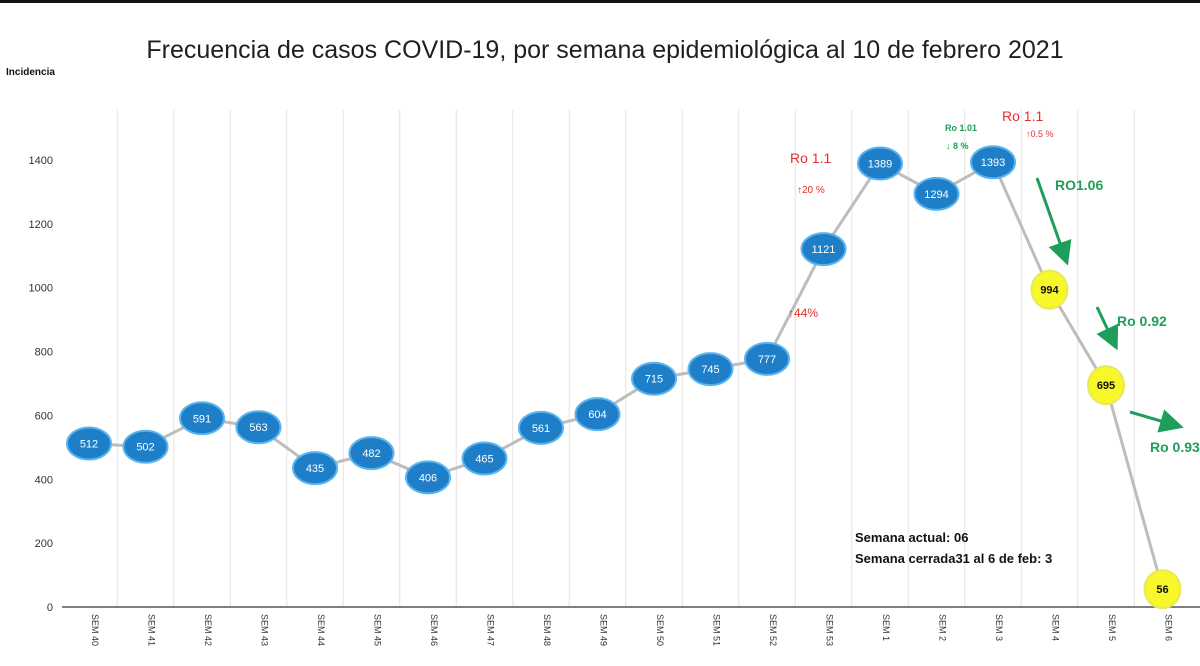 The image size is (1200, 666). What do you see at coordinates (491, 630) in the screenshot?
I see `x-tick-label: SEM 47` at bounding box center [491, 630].